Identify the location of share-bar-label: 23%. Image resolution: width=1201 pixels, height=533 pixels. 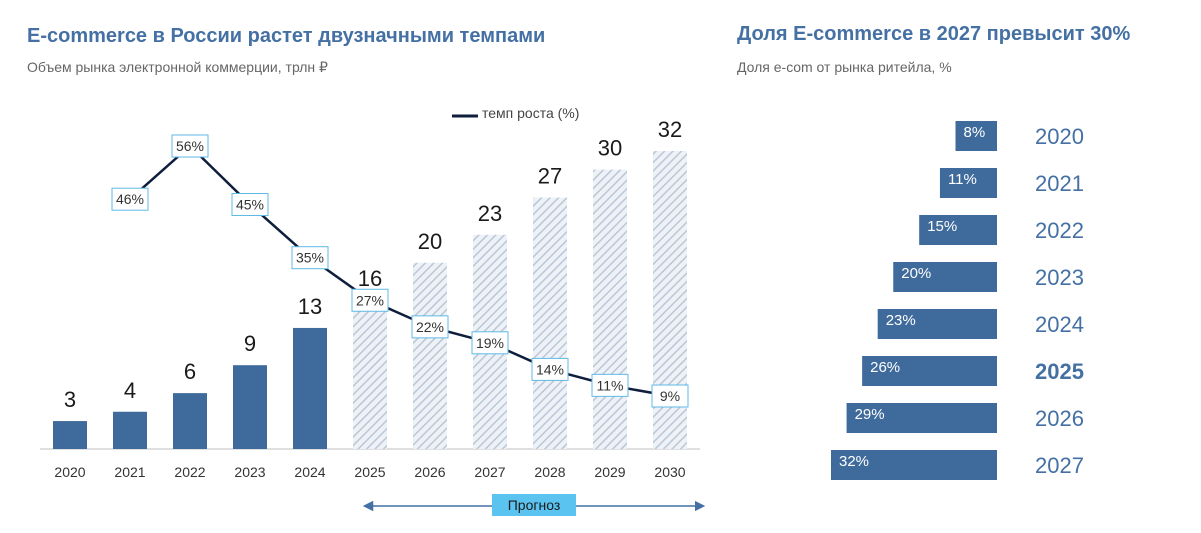
(901, 320).